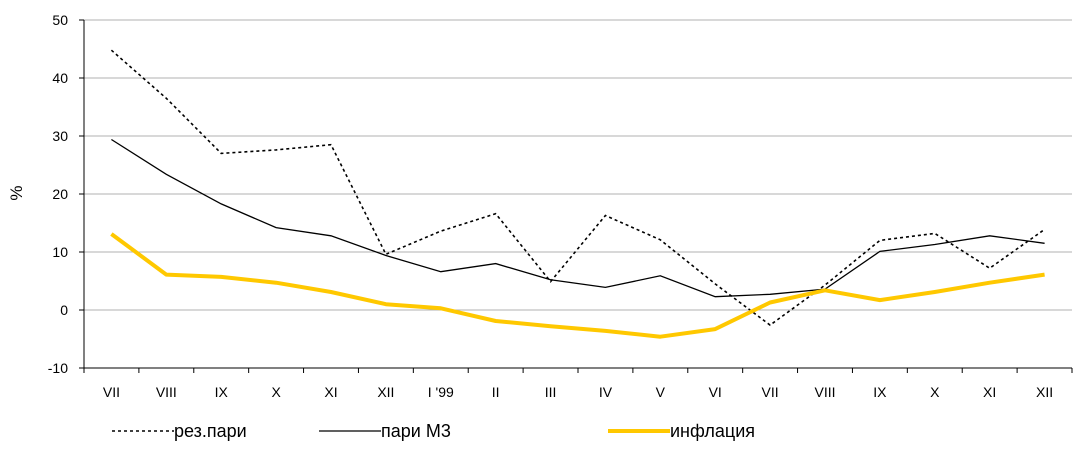 The height and width of the screenshot is (449, 1087). Describe the element at coordinates (16, 192) in the screenshot. I see `y-axis-label: %` at that location.